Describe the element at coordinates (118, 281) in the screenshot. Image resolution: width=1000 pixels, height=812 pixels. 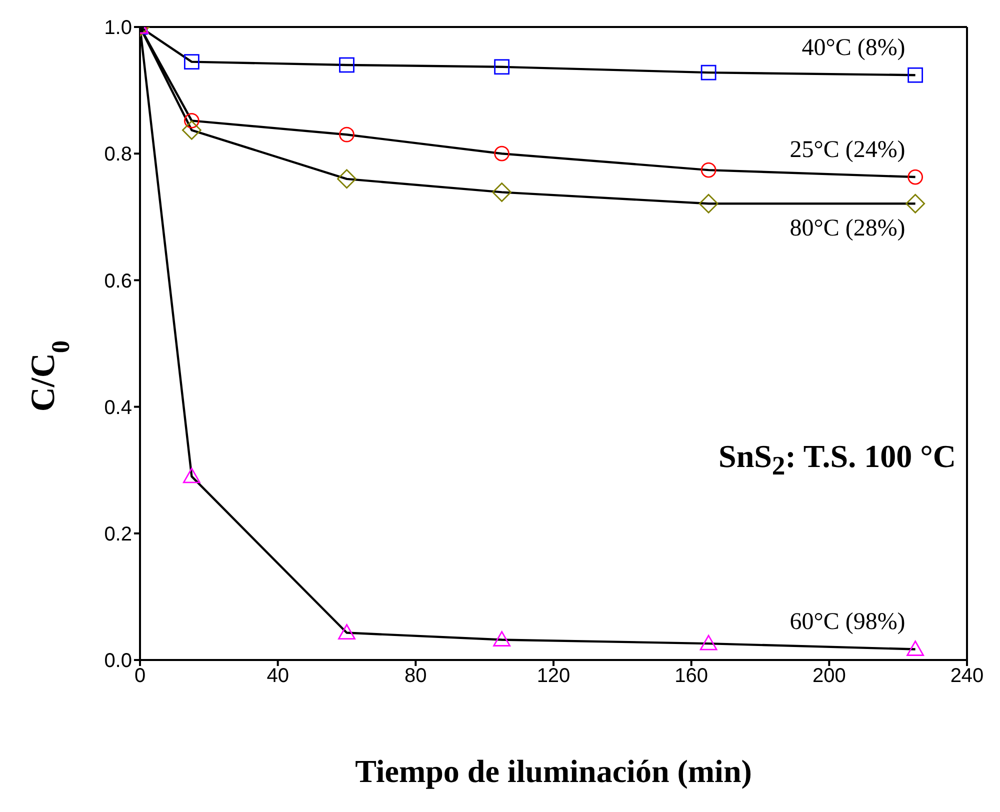
I see `y-tick-label: 0.6` at that location.